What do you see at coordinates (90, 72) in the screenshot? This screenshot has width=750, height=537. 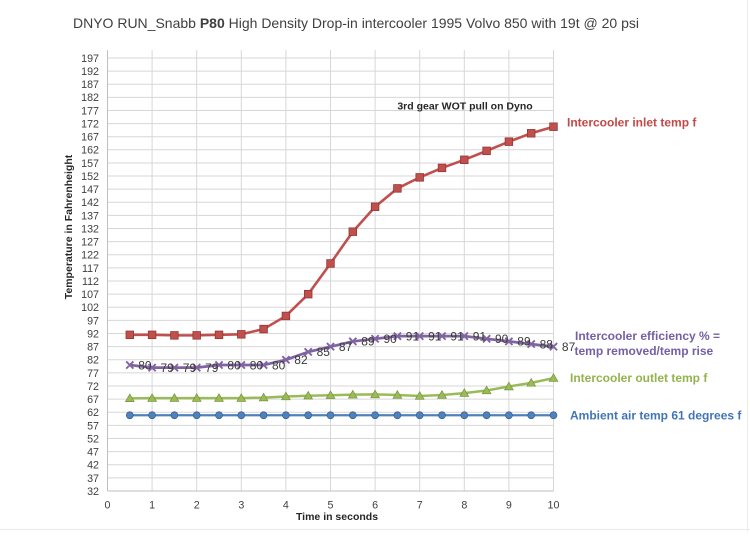 I see `svg-text: 192` at bounding box center [90, 72].